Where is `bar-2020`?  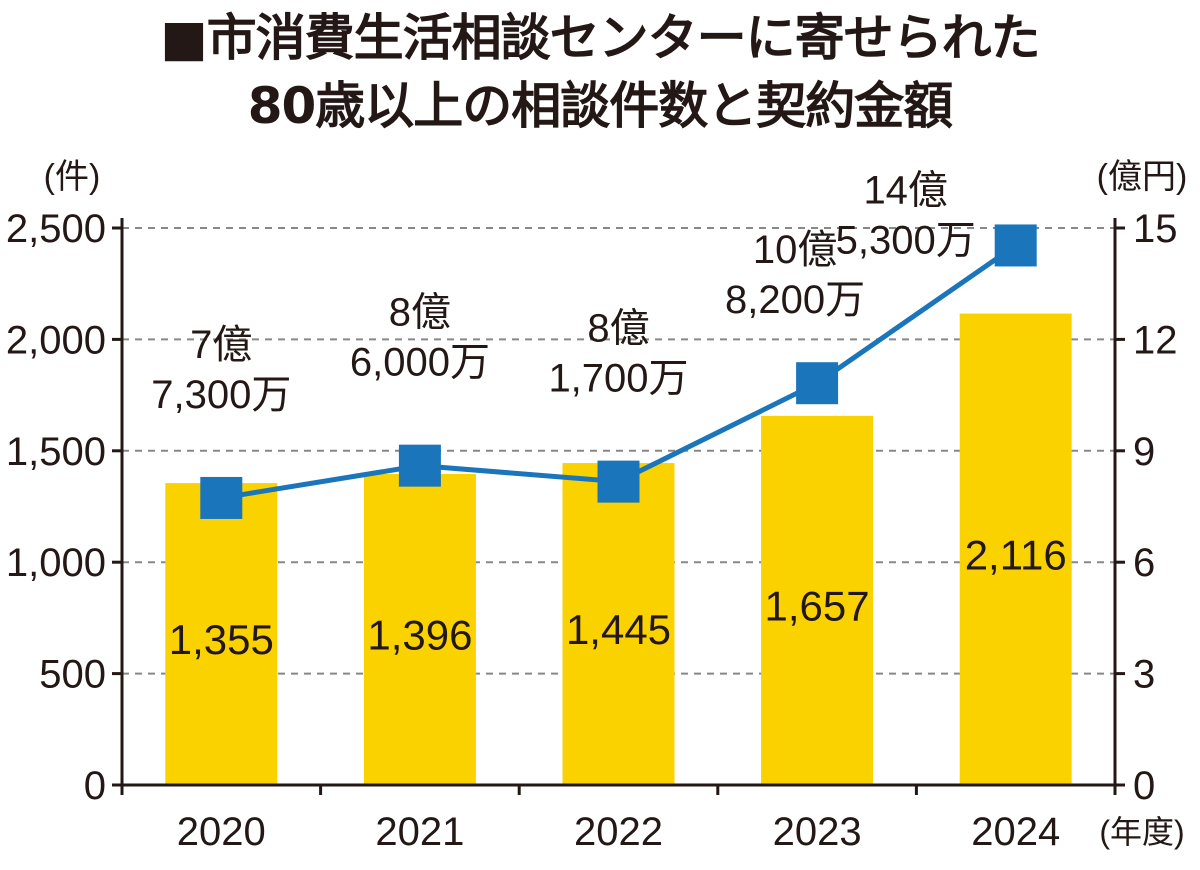 bar-2020 is located at coordinates (221, 634).